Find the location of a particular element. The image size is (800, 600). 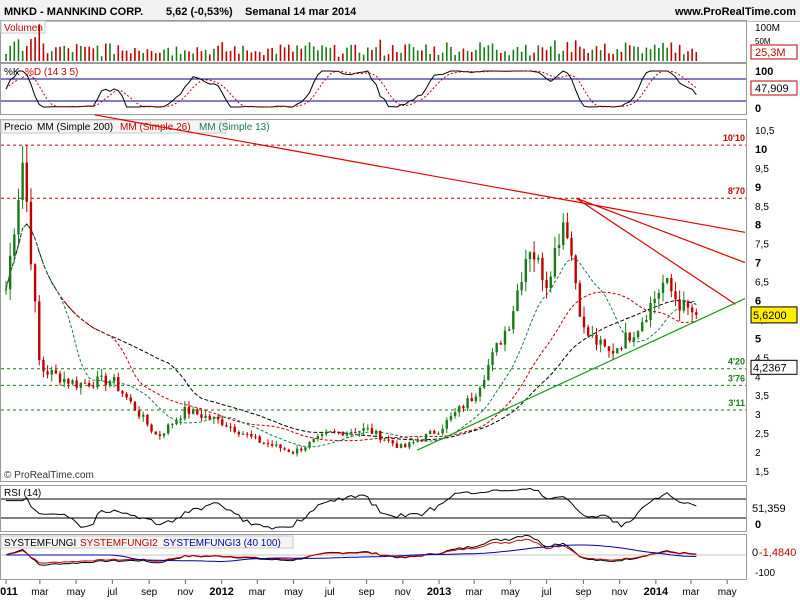

volume-current: 25,3M is located at coordinates (770, 53).